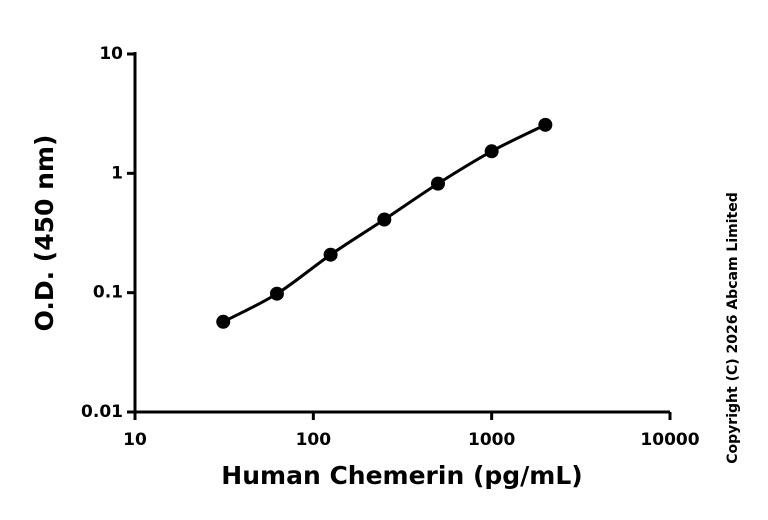 This screenshot has width=768, height=520. I want to click on x-tick-label: 1000, so click(491, 440).